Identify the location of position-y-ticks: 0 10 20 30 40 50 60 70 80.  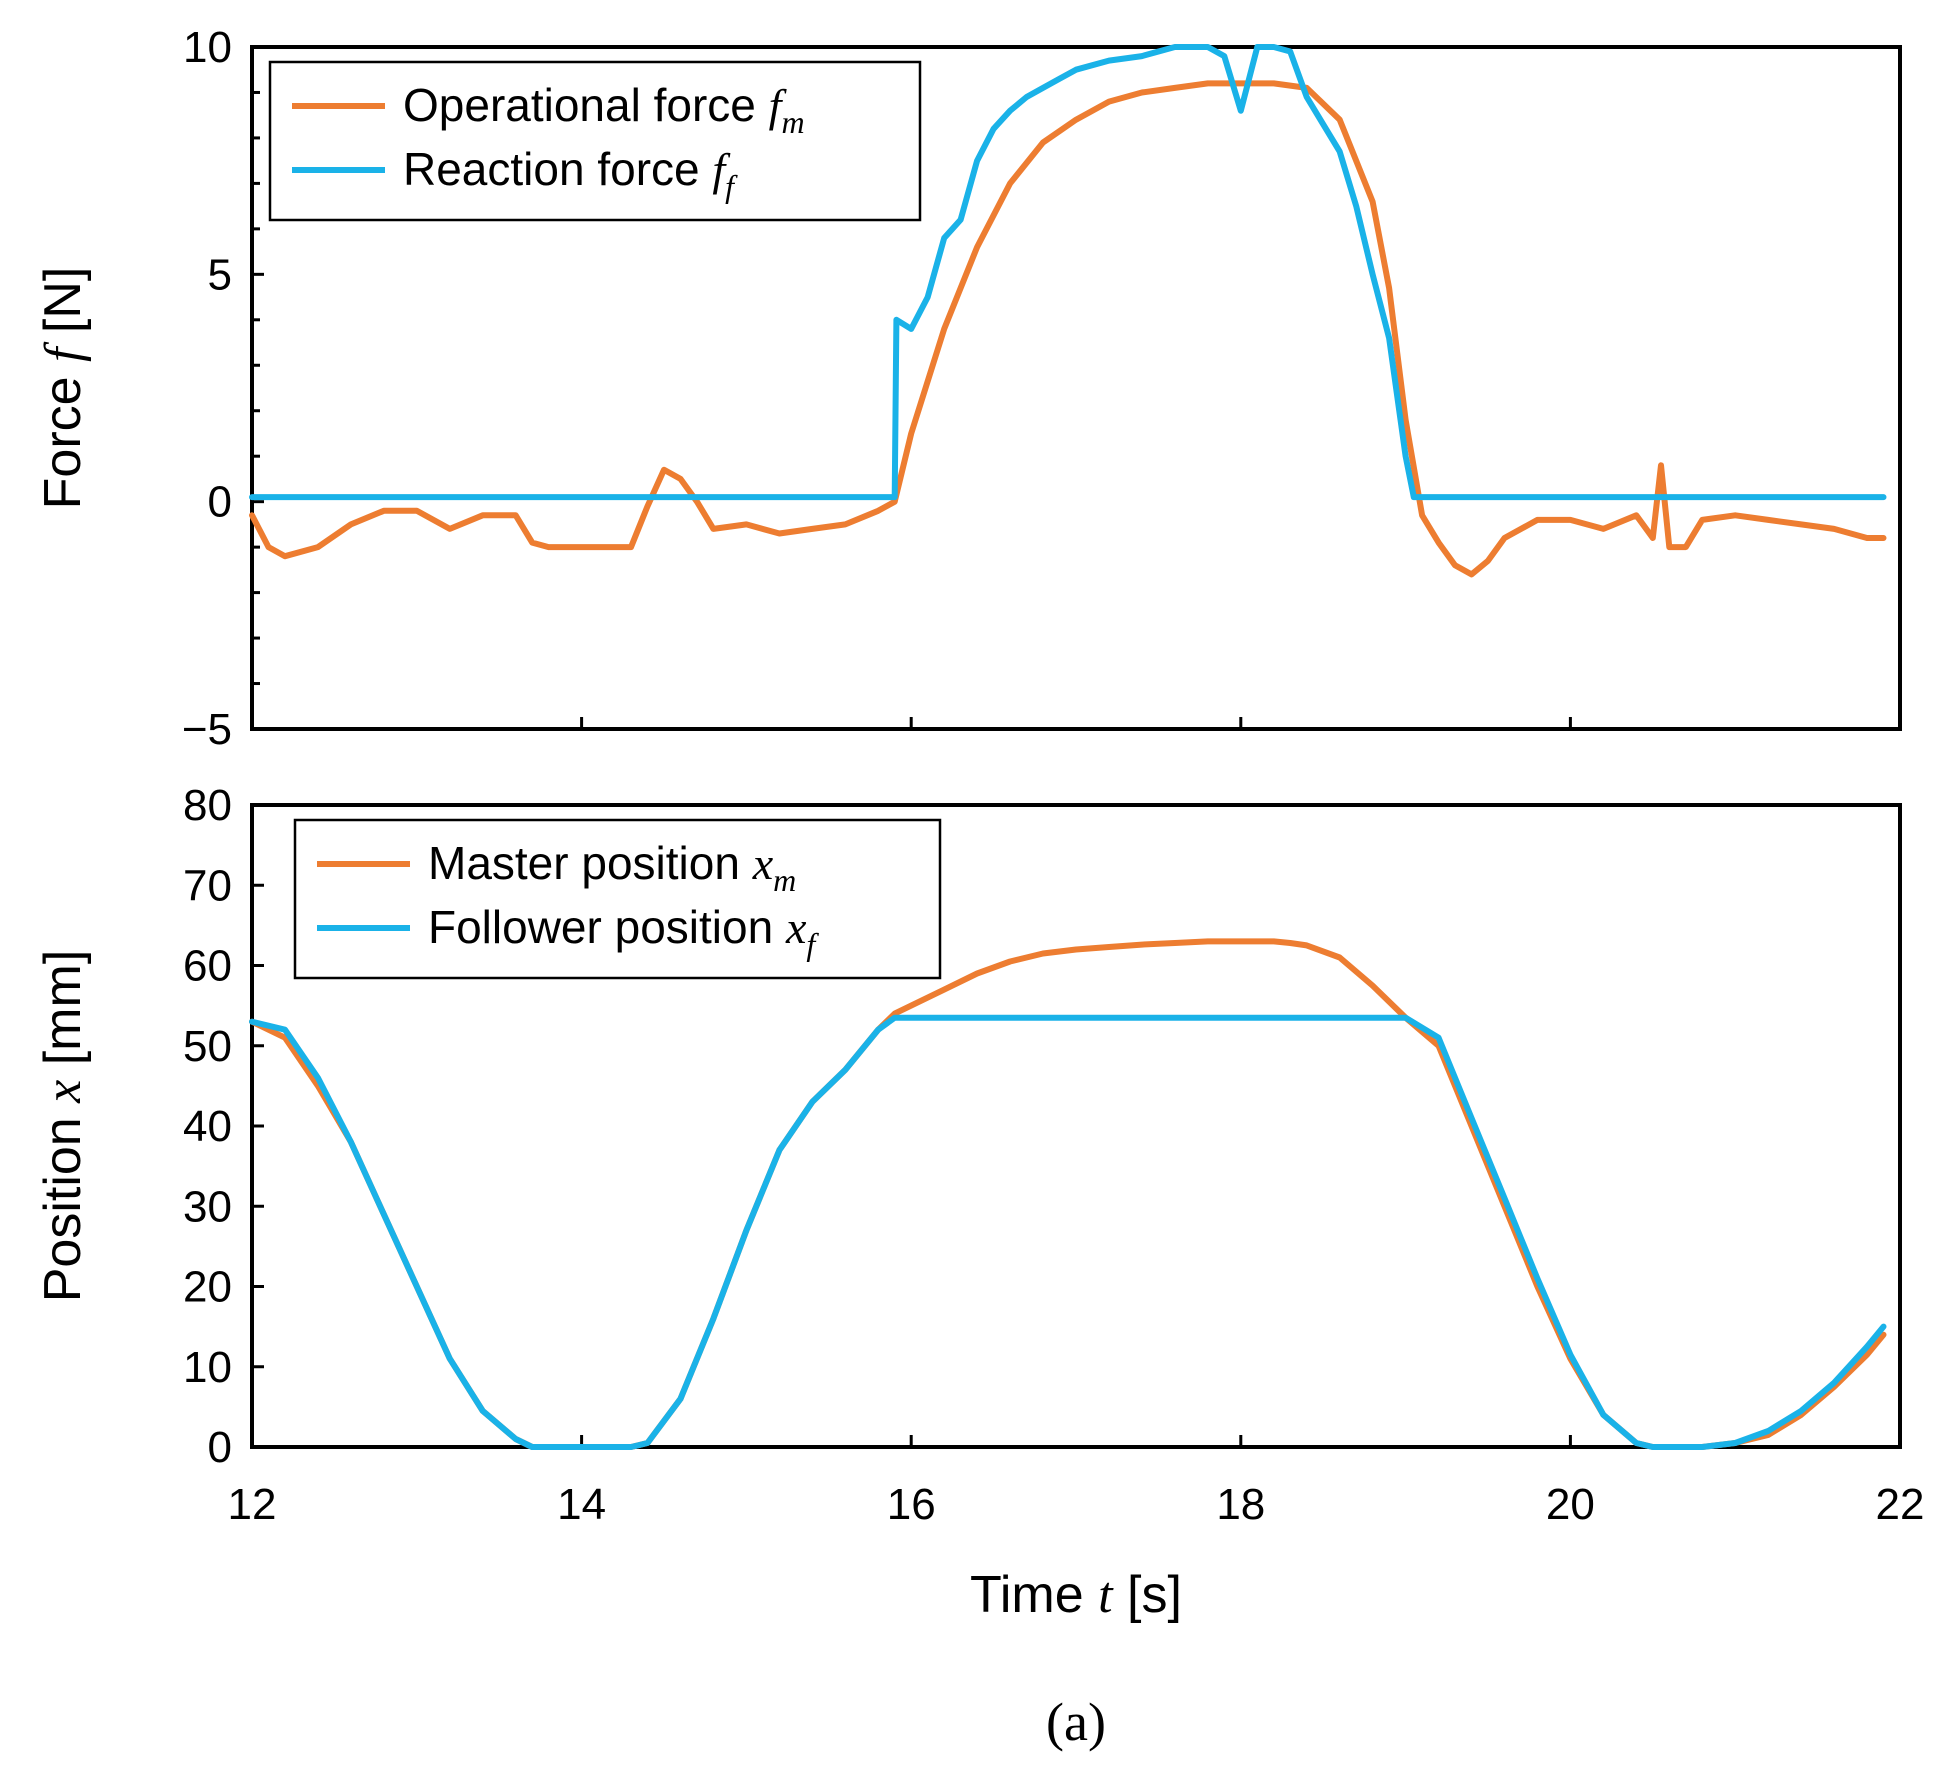
(223, 1126).